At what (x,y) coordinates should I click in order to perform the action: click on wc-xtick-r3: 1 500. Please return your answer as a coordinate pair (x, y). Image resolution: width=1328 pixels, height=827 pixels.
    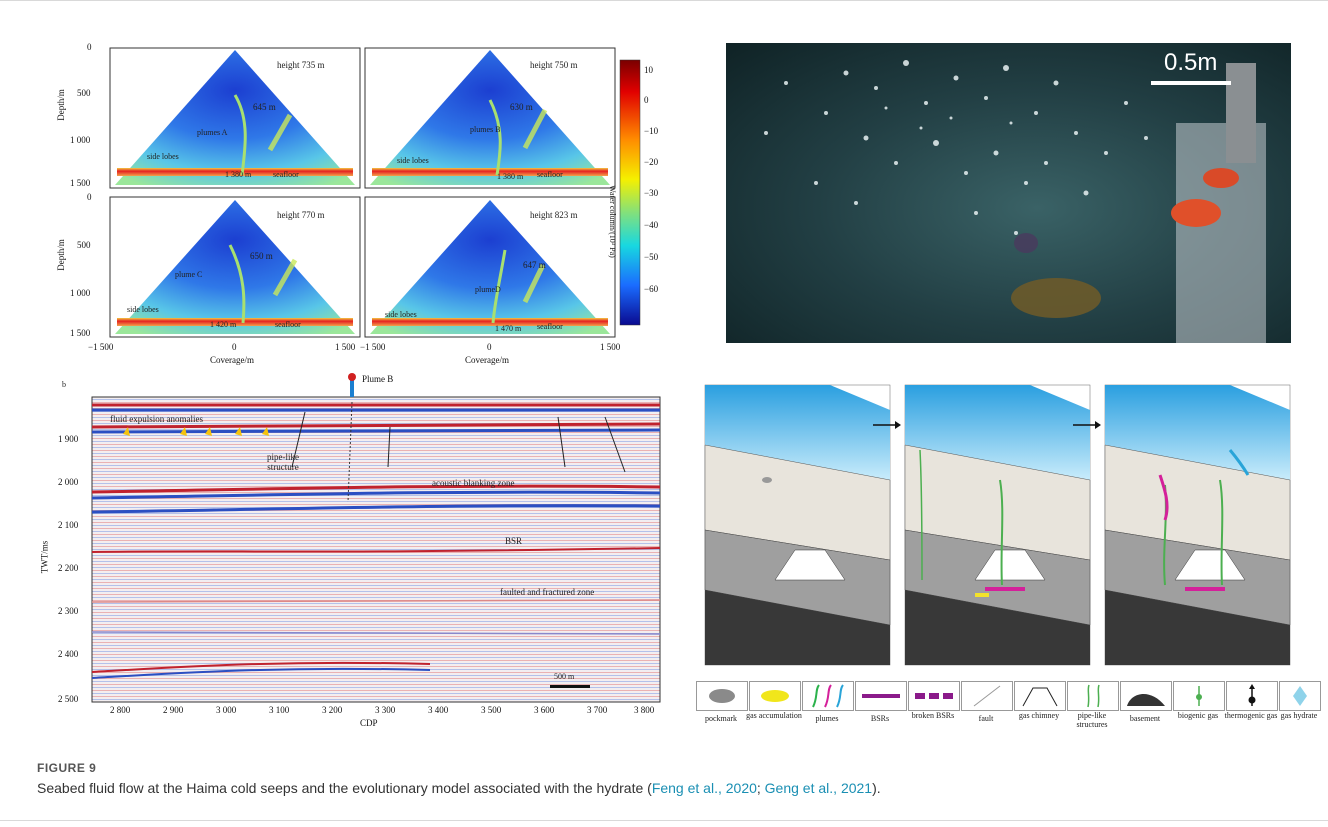
    Looking at the image, I should click on (610, 347).